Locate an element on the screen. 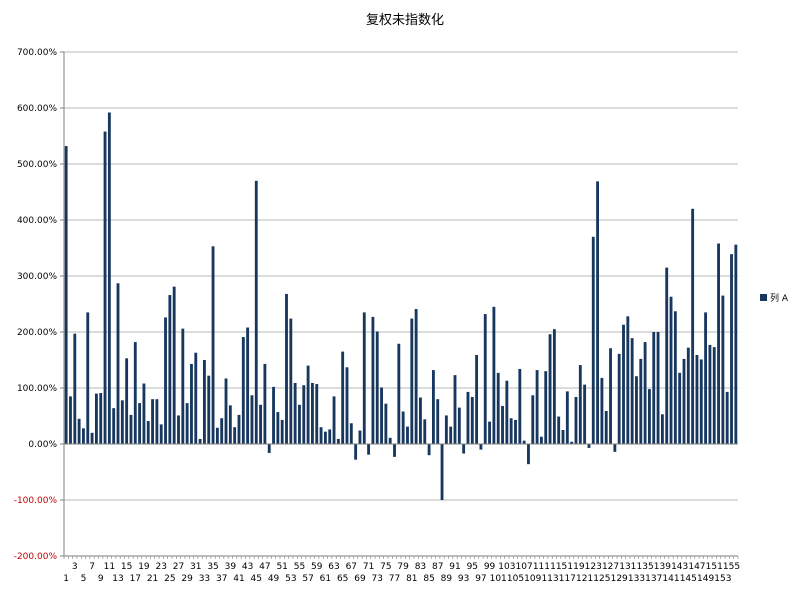  x-tick-label: 19 is located at coordinates (144, 567).